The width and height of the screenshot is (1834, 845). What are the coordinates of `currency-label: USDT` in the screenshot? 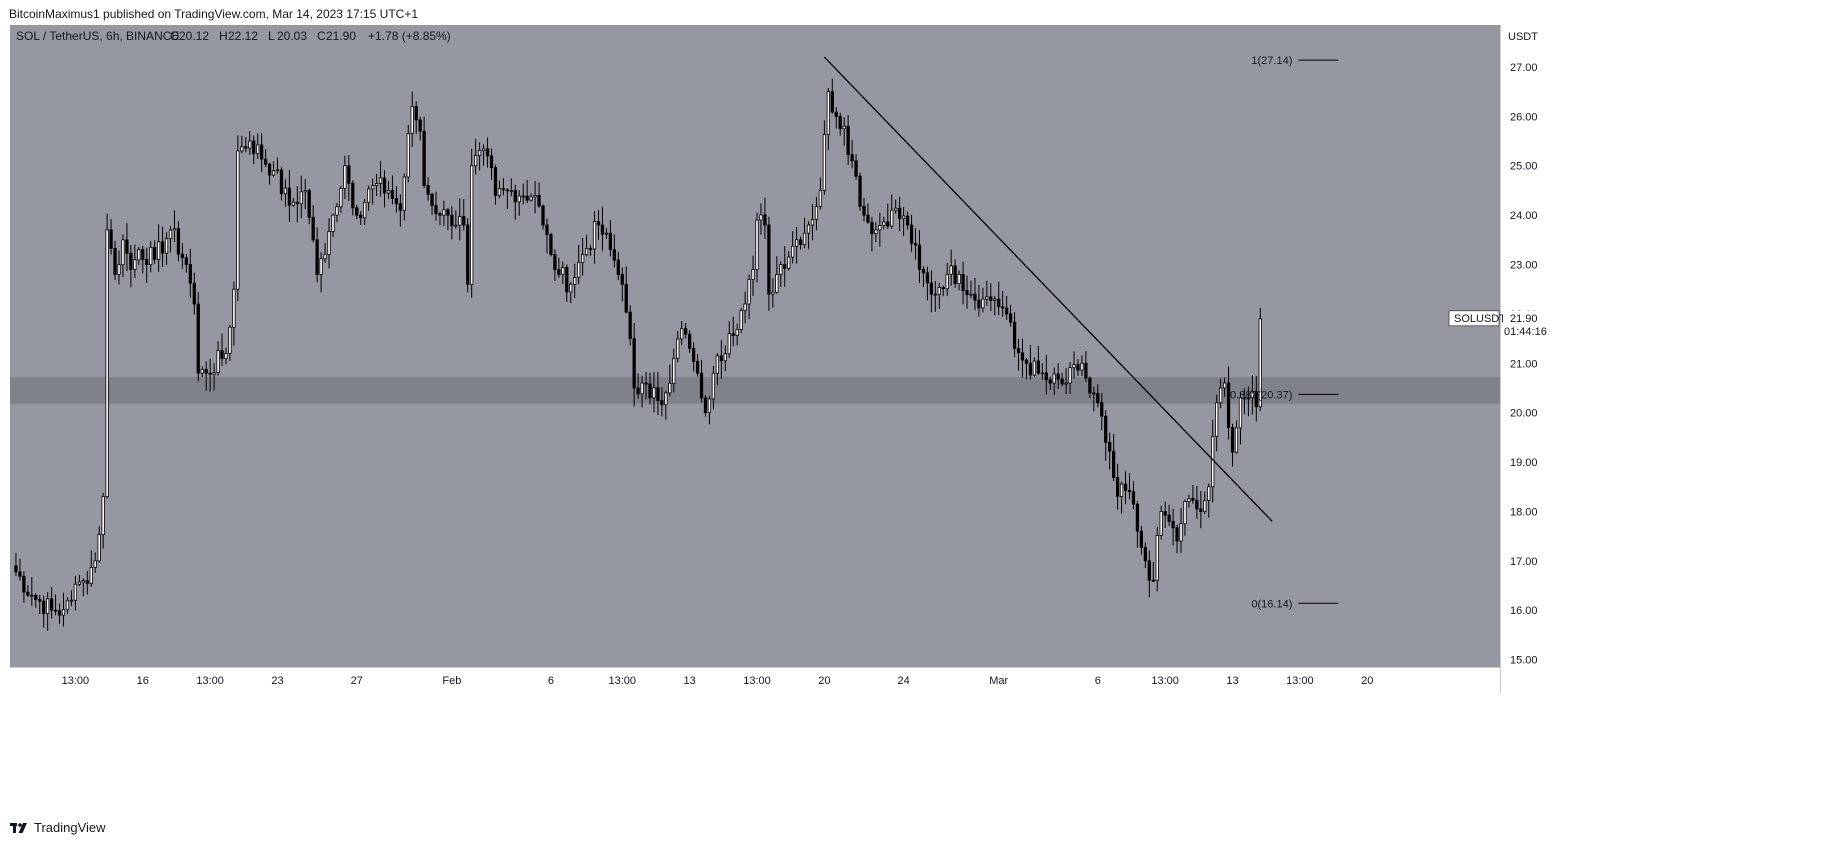 It's located at (1523, 37).